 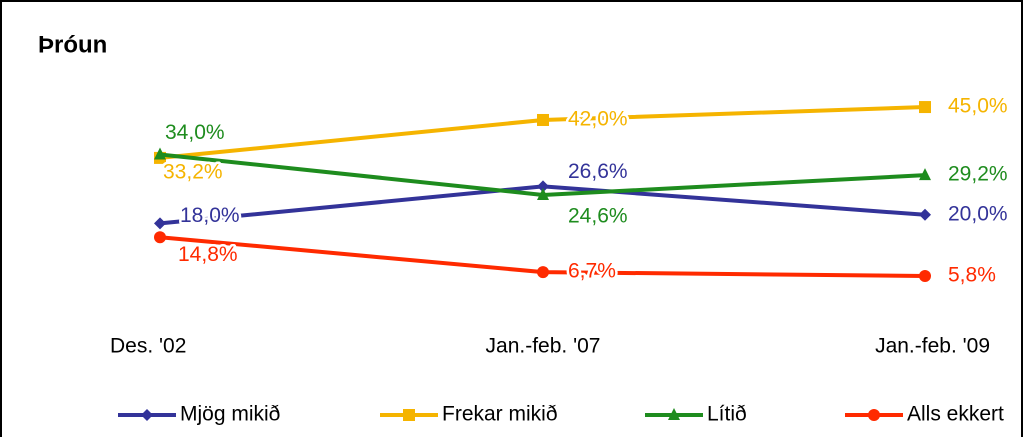 I want to click on x-tick-label: Jan.-feb. '09, so click(x=932, y=346).